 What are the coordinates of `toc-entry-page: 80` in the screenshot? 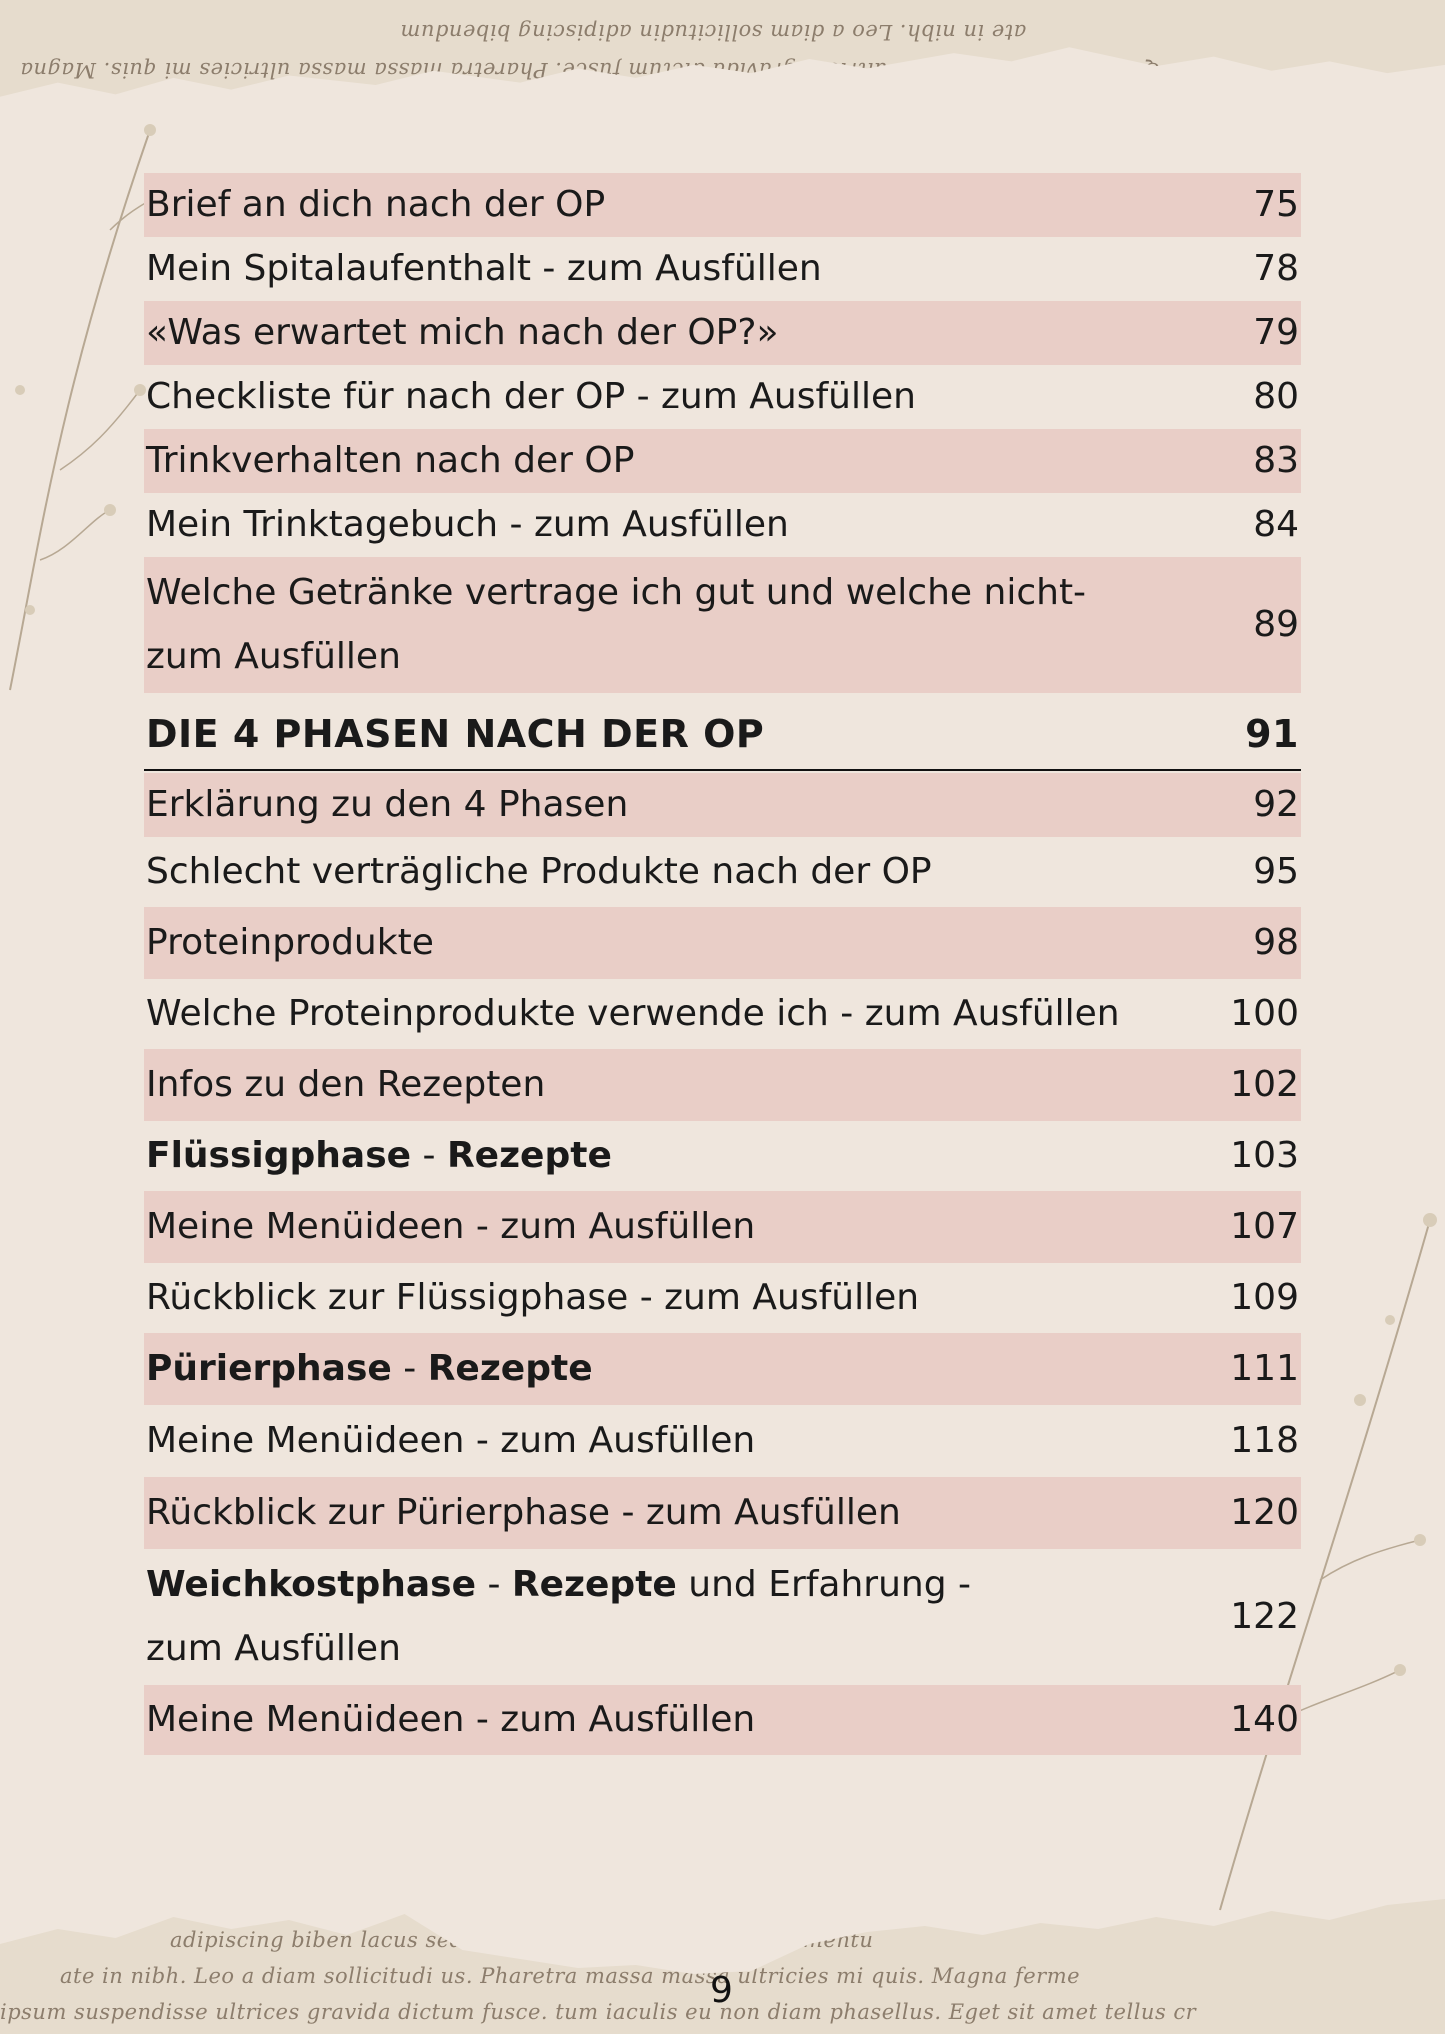 It's located at (1276, 396).